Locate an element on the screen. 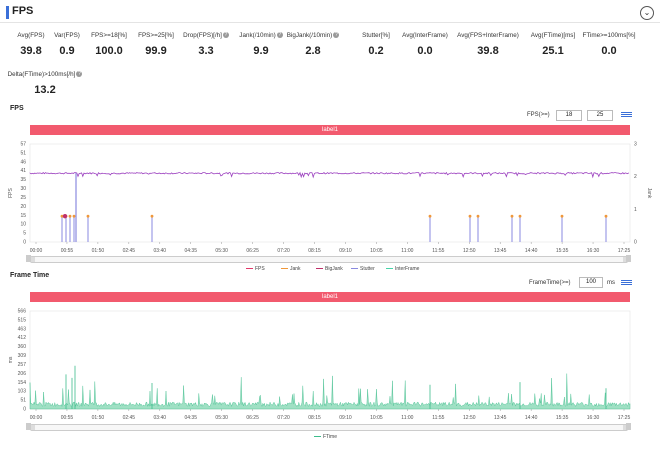 This screenshot has width=660, height=451. y-tick-label: 46 is located at coordinates (23, 162).